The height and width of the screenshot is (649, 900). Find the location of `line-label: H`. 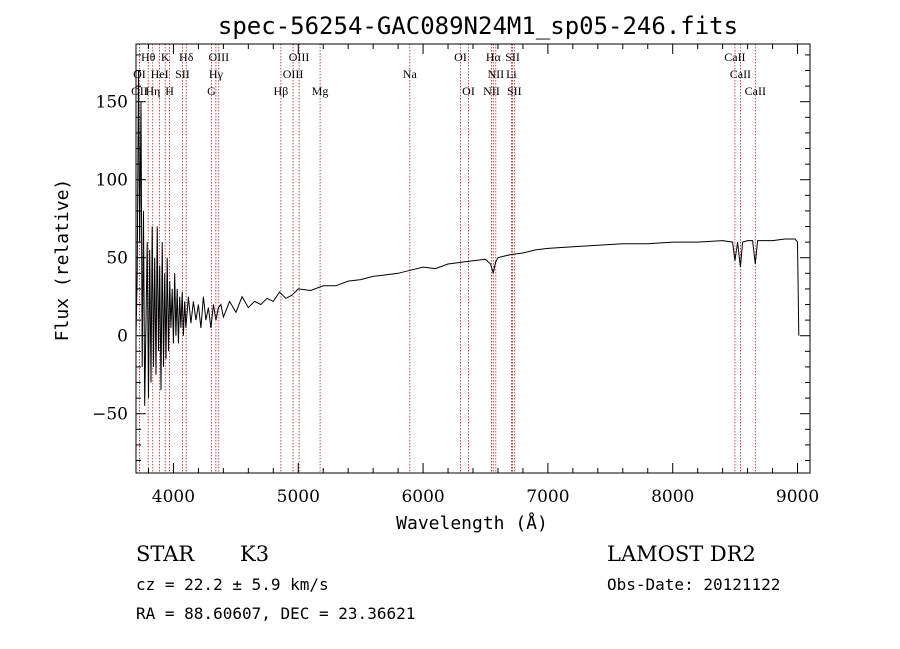

line-label: H is located at coordinates (169, 91).